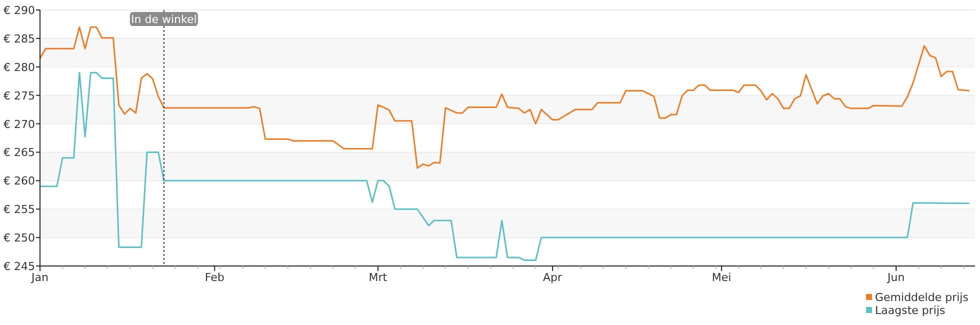 This screenshot has height=325, width=980. Describe the element at coordinates (19, 10) in the screenshot. I see `y-tick-label: € 290` at that location.